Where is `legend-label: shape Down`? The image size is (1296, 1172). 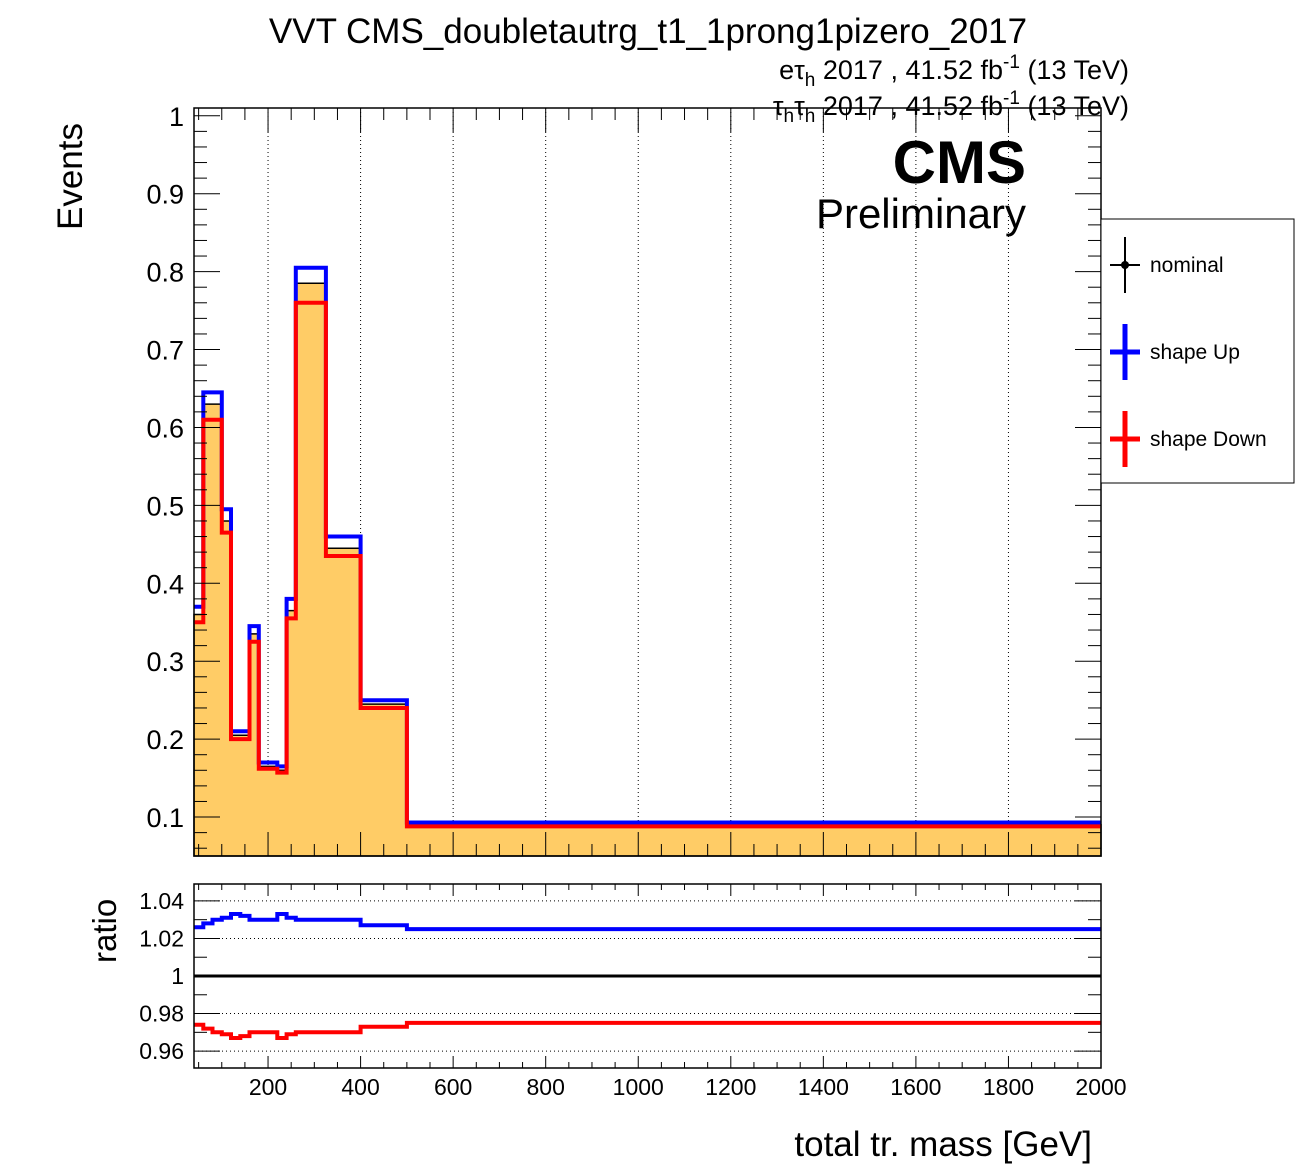 legend-label: shape Down is located at coordinates (1208, 439).